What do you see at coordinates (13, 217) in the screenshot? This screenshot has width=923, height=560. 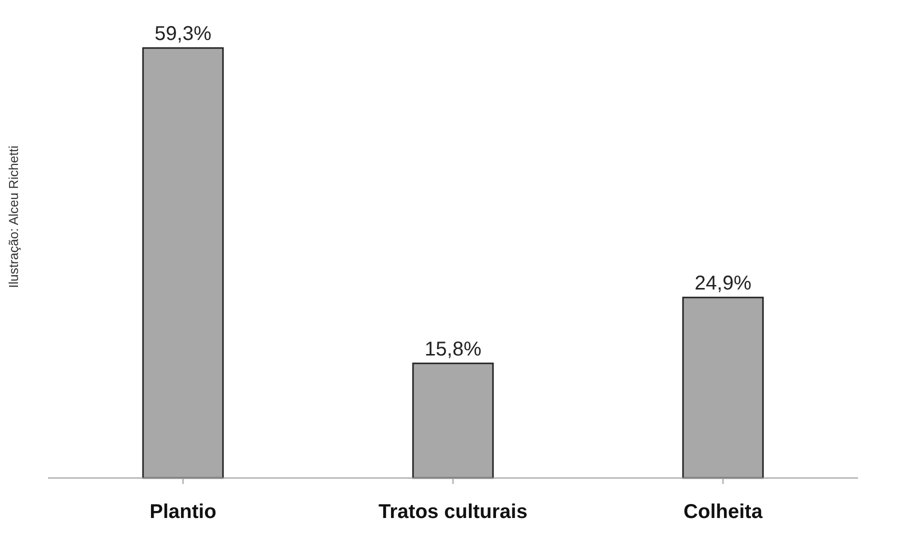 I see `text: Ilustração: Alceu Richetti` at bounding box center [13, 217].